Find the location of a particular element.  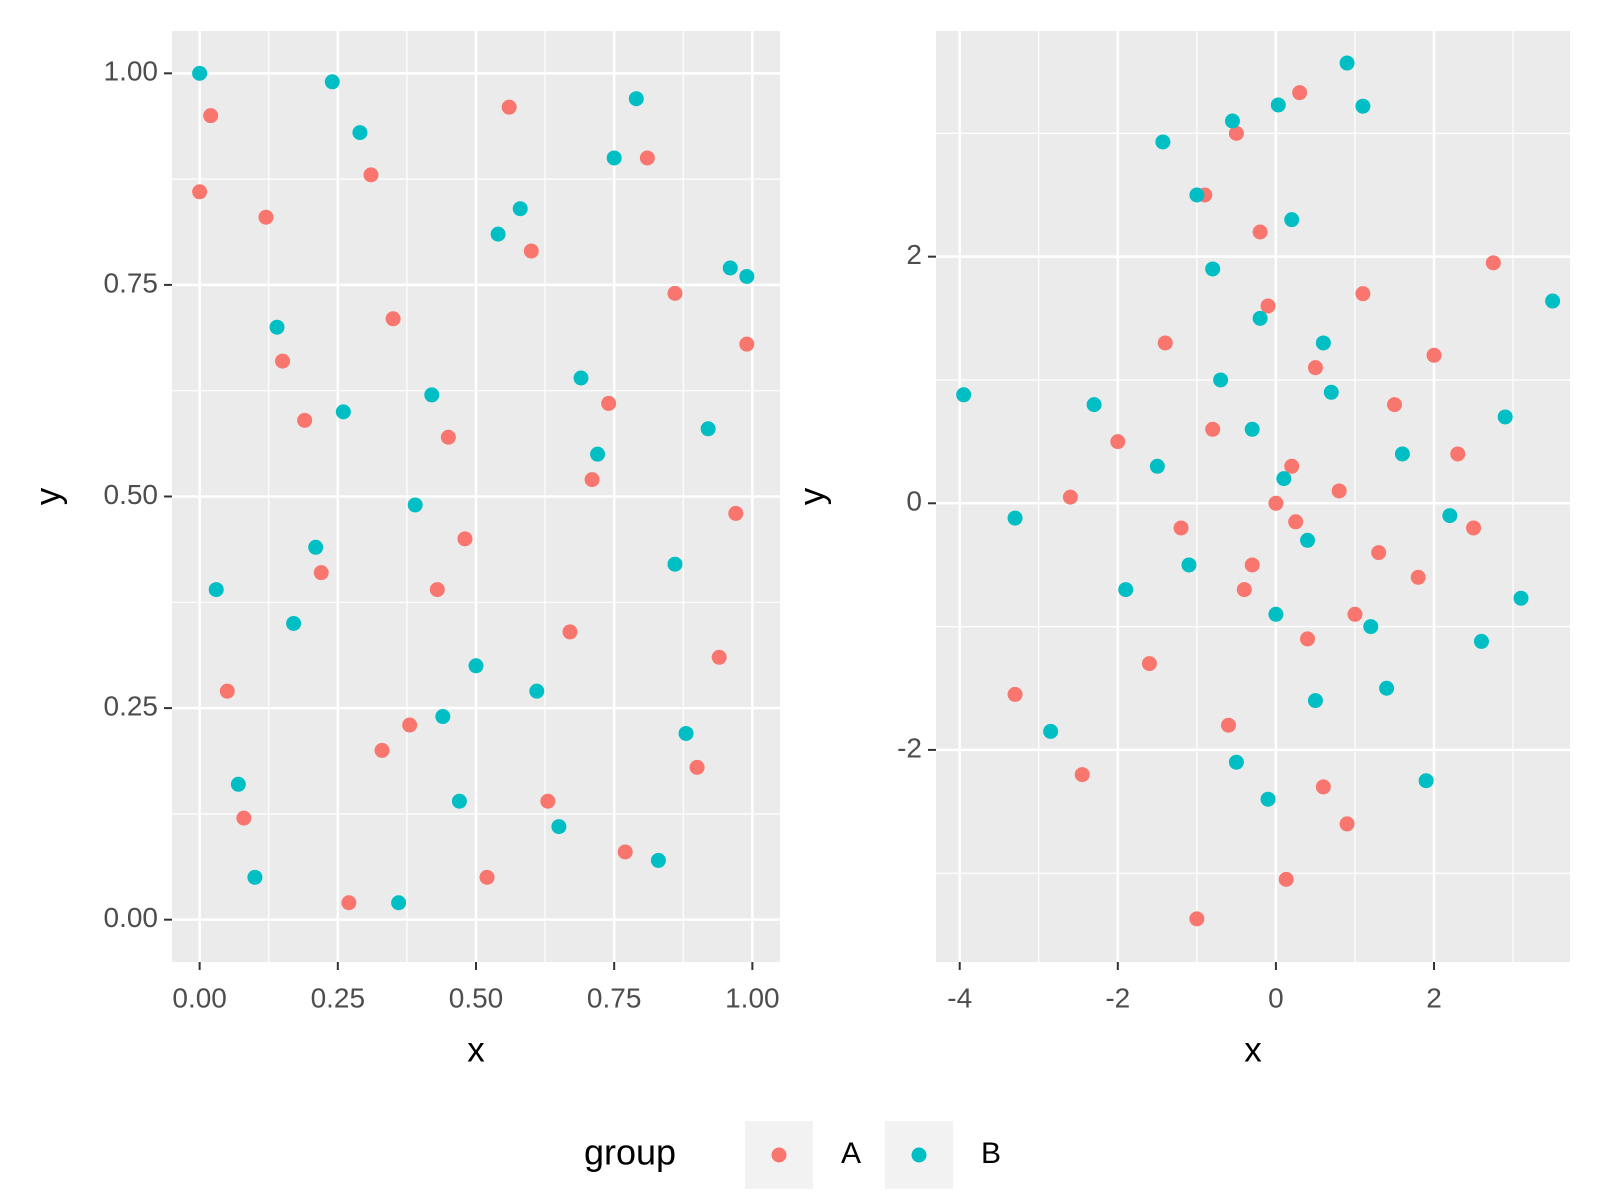

legend-label: B is located at coordinates (991, 1153).